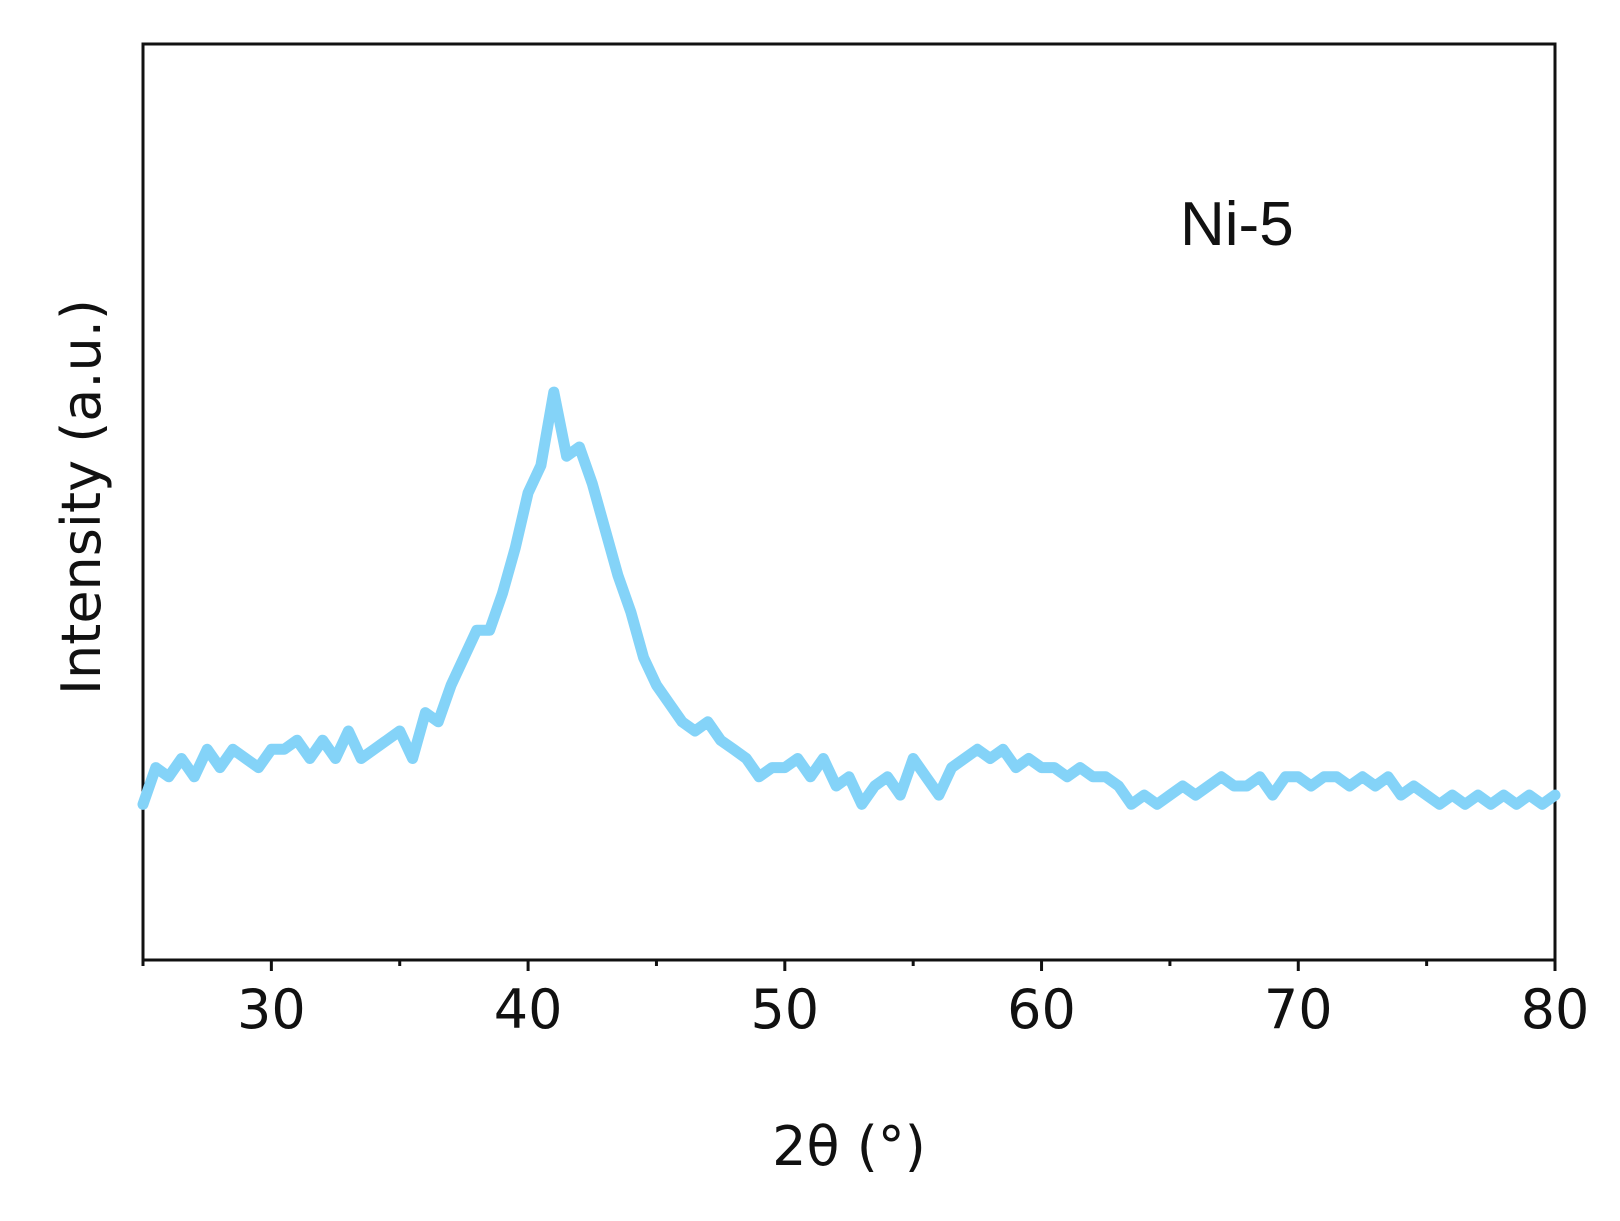 This screenshot has width=1620, height=1221. What do you see at coordinates (865, 1000) in the screenshot?
I see `x-axis: 30 40 50 60 70 80` at bounding box center [865, 1000].